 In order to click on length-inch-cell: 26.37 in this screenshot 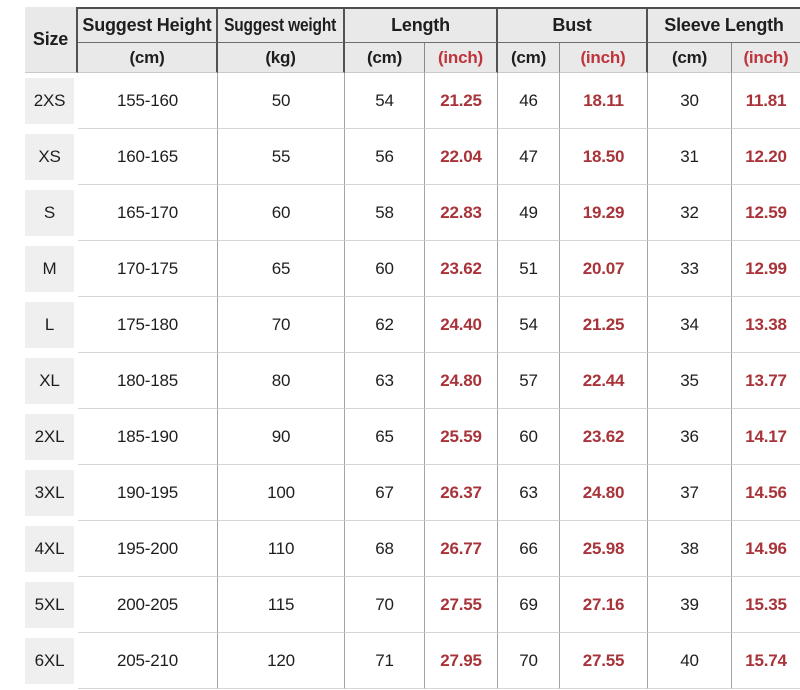, I will do `click(461, 493)`.